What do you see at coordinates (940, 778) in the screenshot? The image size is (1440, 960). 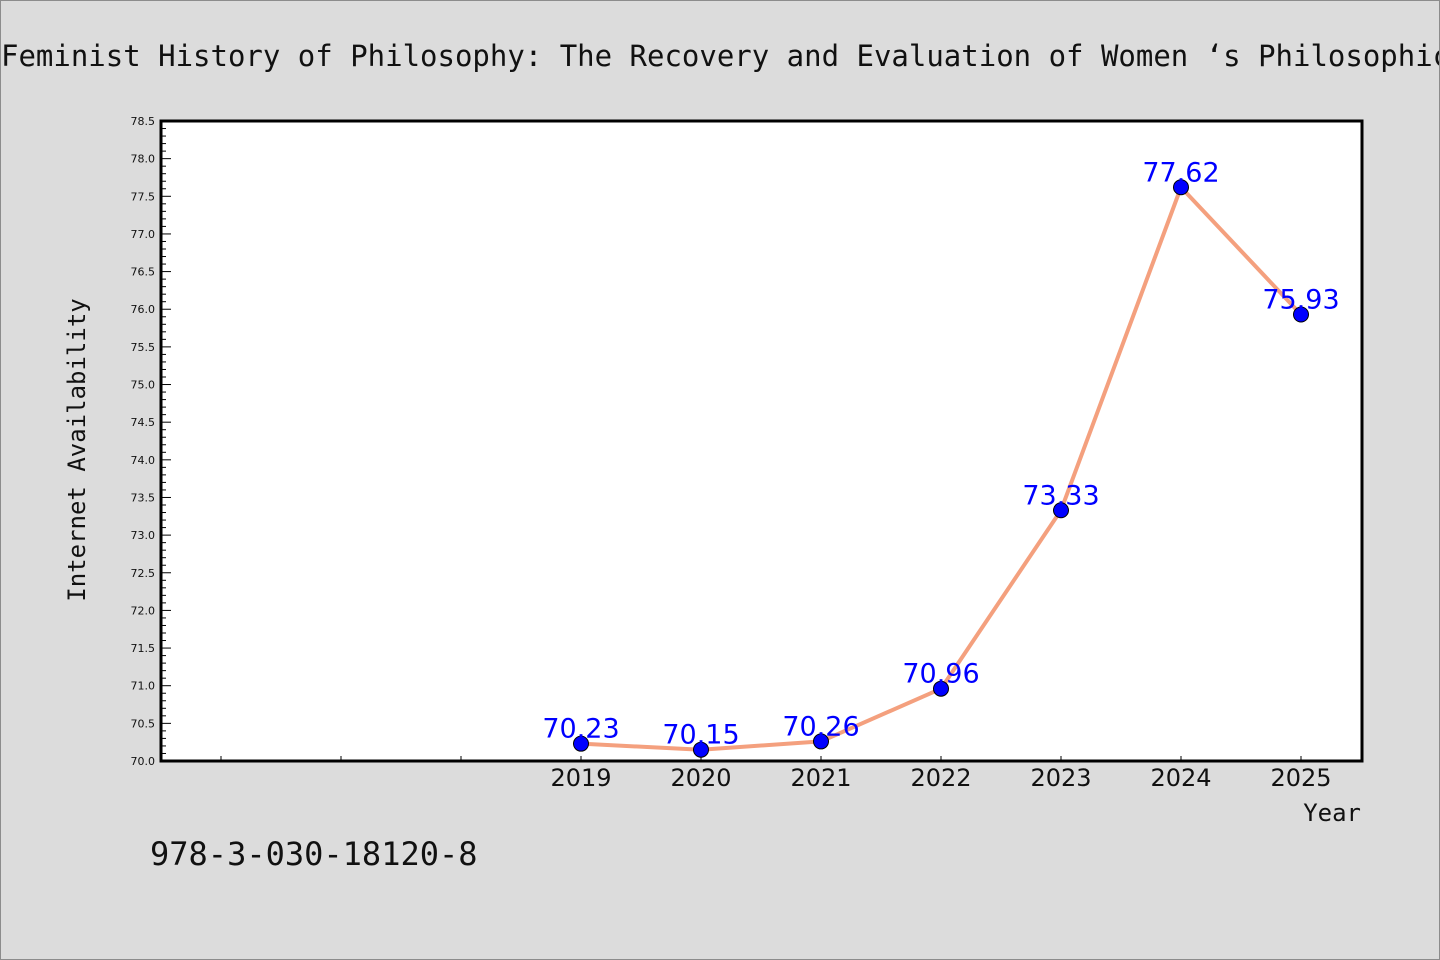 I see `x-tick-label: 2022` at bounding box center [940, 778].